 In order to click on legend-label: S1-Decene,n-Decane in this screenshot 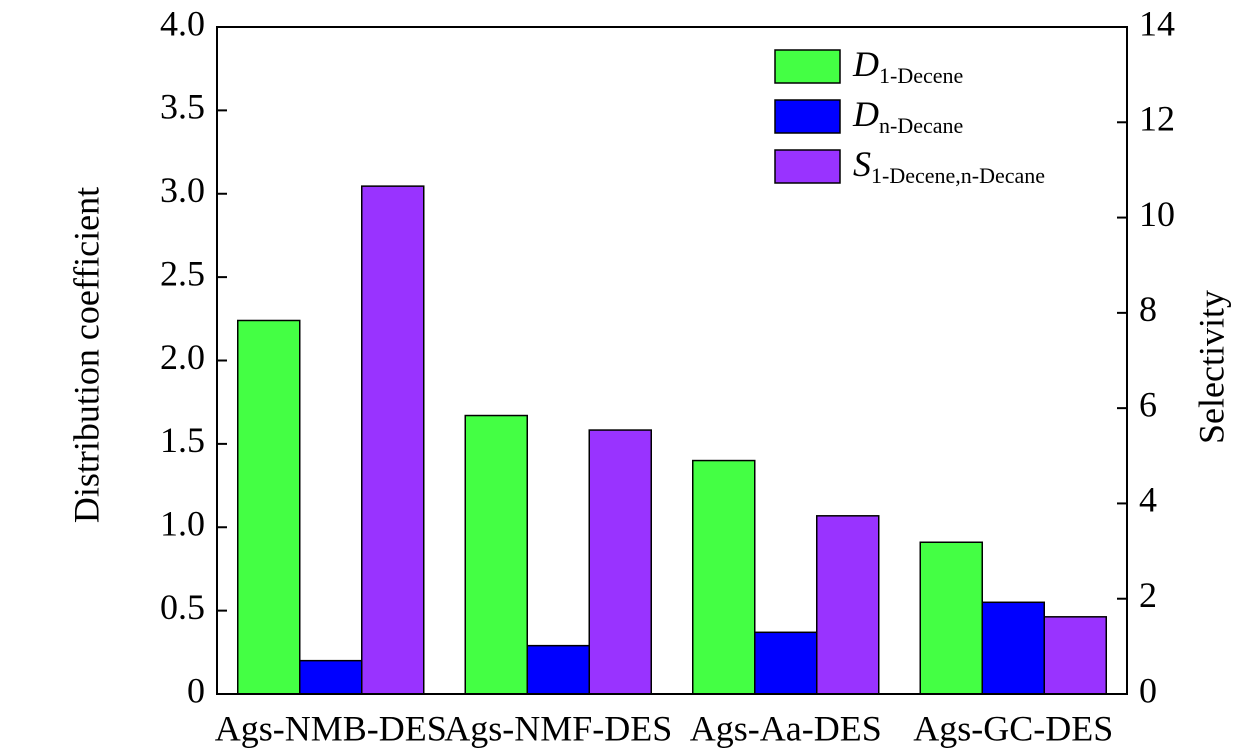, I will do `click(949, 166)`.